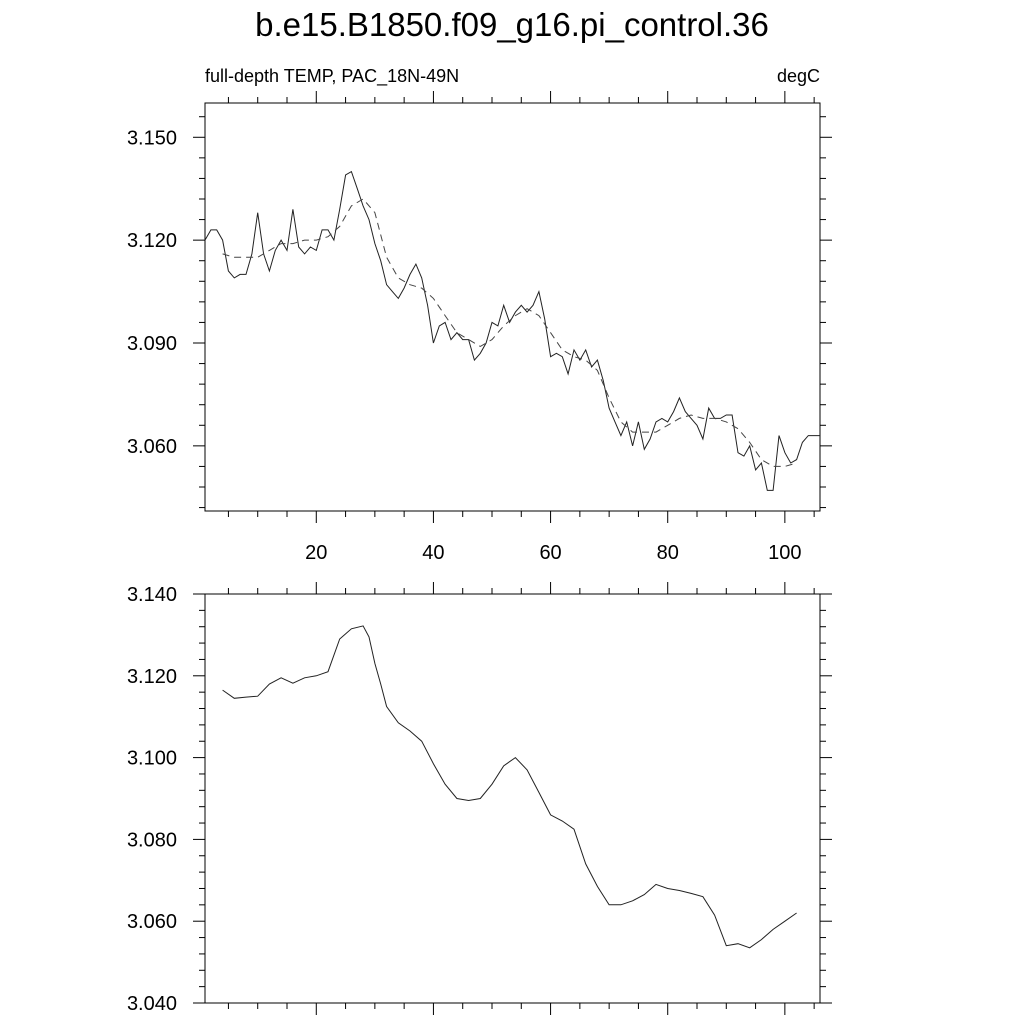 This screenshot has width=1024, height=1024. Describe the element at coordinates (152, 595) in the screenshot. I see `y-tick-label: 3.140` at that location.